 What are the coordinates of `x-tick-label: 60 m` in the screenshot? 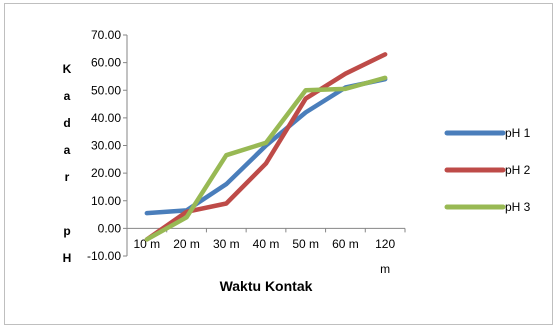 It's located at (345, 244).